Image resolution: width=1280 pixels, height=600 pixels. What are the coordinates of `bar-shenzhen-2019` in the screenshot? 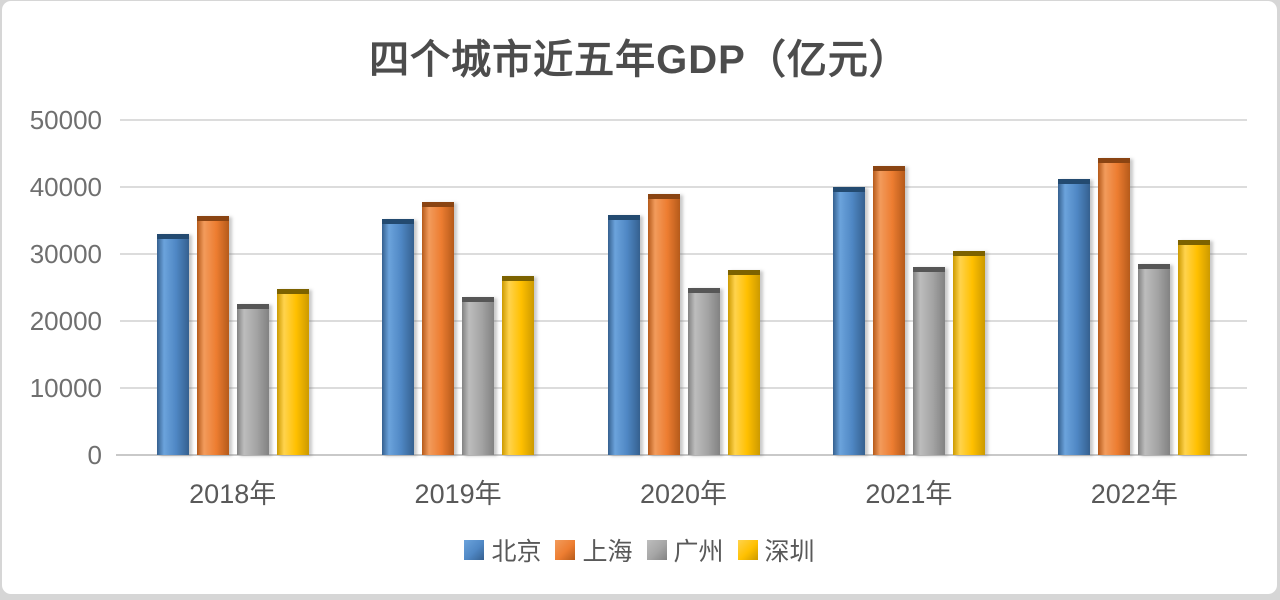 It's located at (518, 365).